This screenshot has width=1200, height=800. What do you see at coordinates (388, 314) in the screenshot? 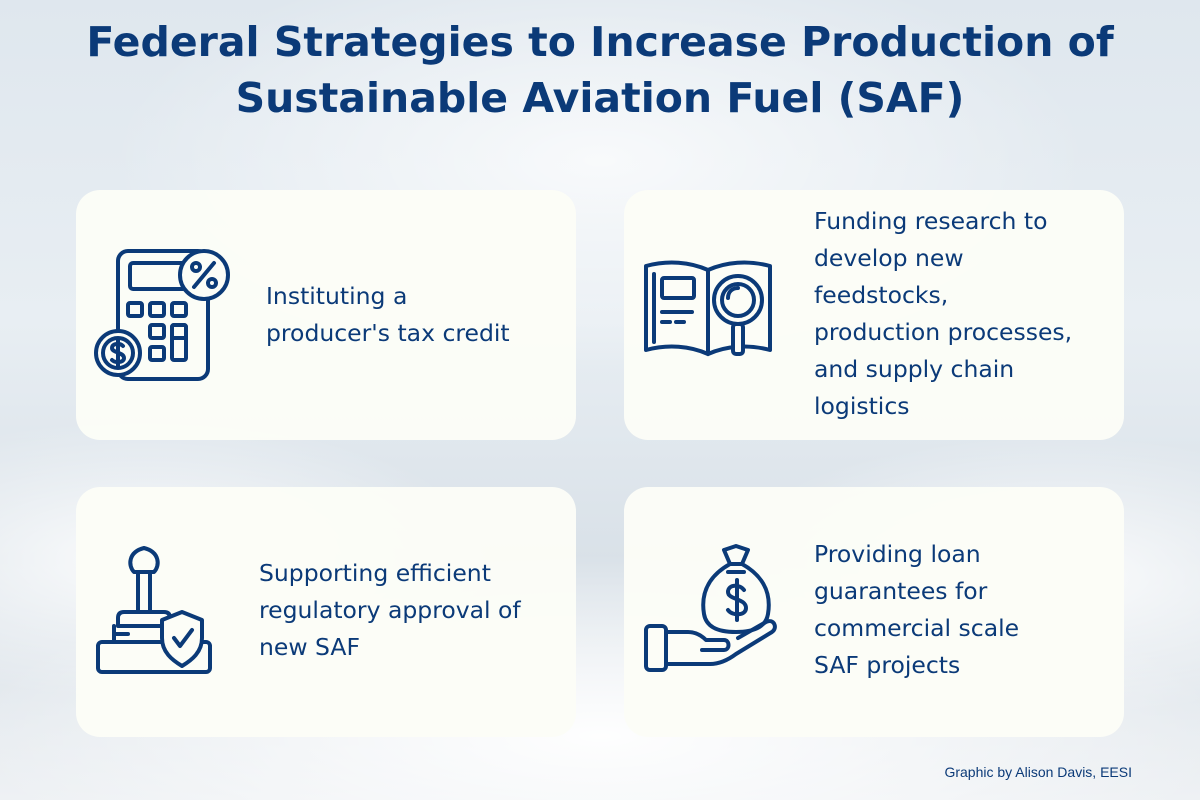
I see `strategy-text: Instituting a producer's tax credit` at bounding box center [388, 314].